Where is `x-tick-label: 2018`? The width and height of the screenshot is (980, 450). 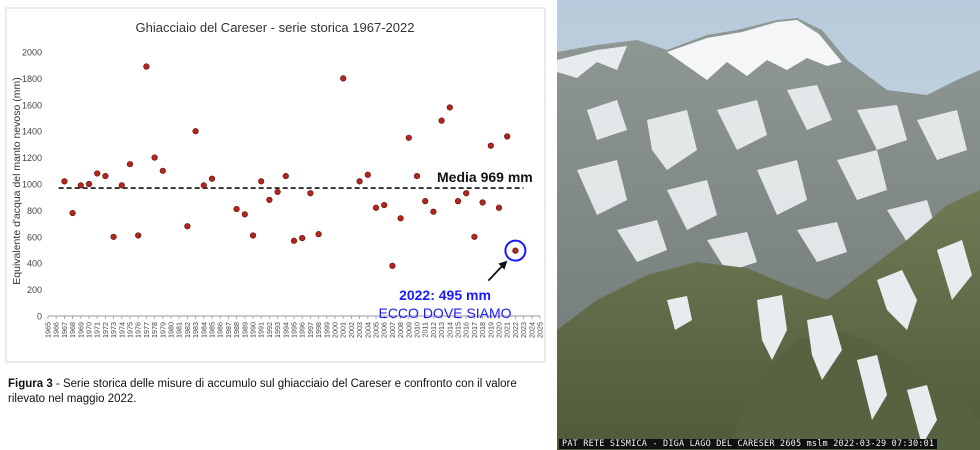 x-tick-label: 2018 is located at coordinates (482, 330).